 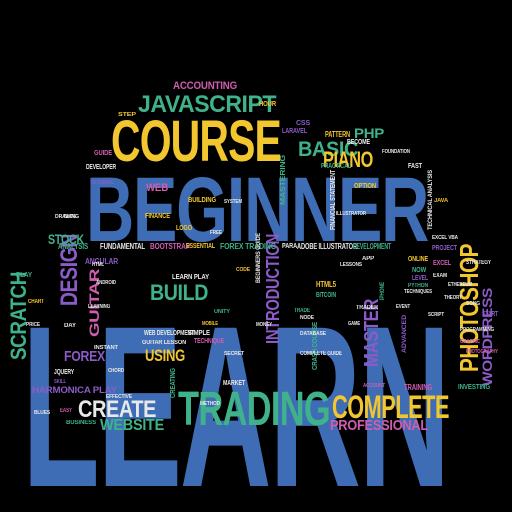 What do you see at coordinates (418, 286) in the screenshot?
I see `word-python: PYTHON` at bounding box center [418, 286].